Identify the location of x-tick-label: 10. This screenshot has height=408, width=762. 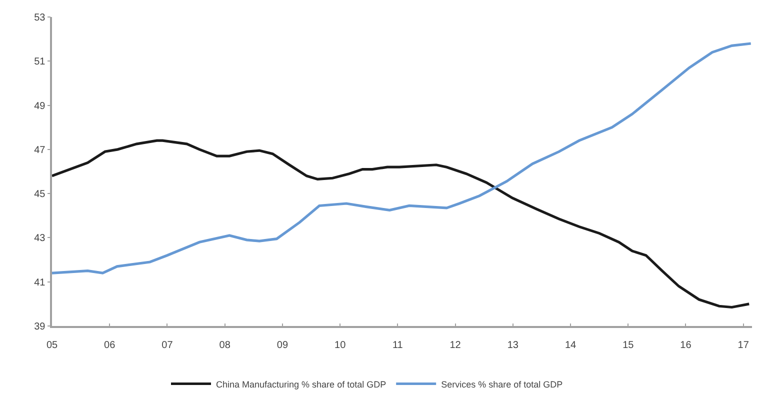
(340, 345).